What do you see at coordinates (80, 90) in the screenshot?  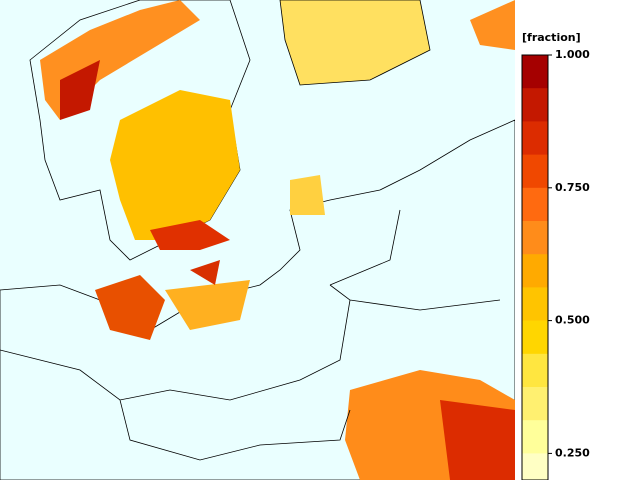 I see `field-norway-peak` at bounding box center [80, 90].